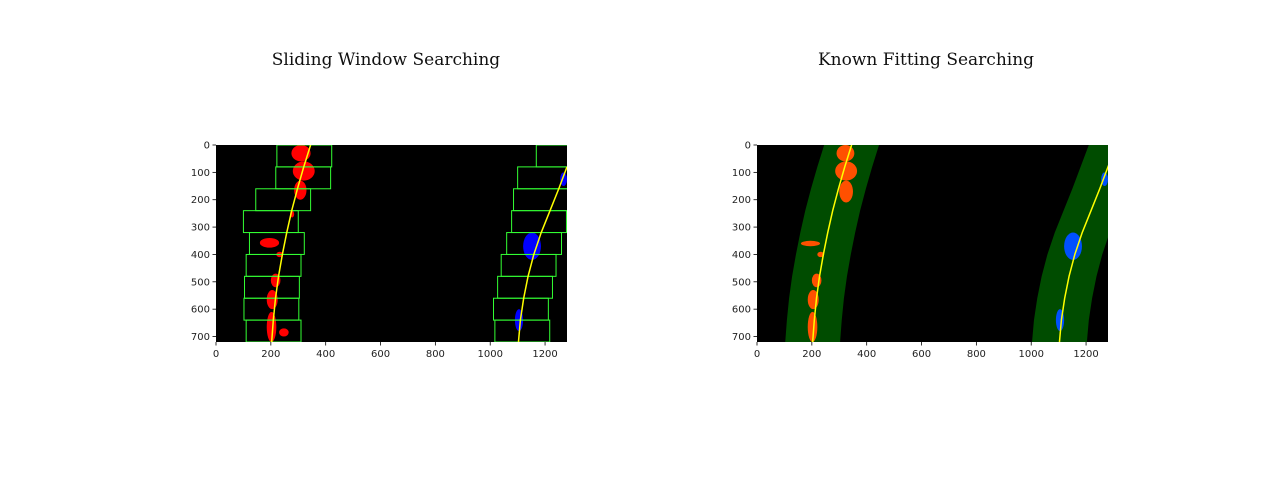 The width and height of the screenshot is (1280, 480). I want to click on panel-title: Sliding Window Searching, so click(386, 60).